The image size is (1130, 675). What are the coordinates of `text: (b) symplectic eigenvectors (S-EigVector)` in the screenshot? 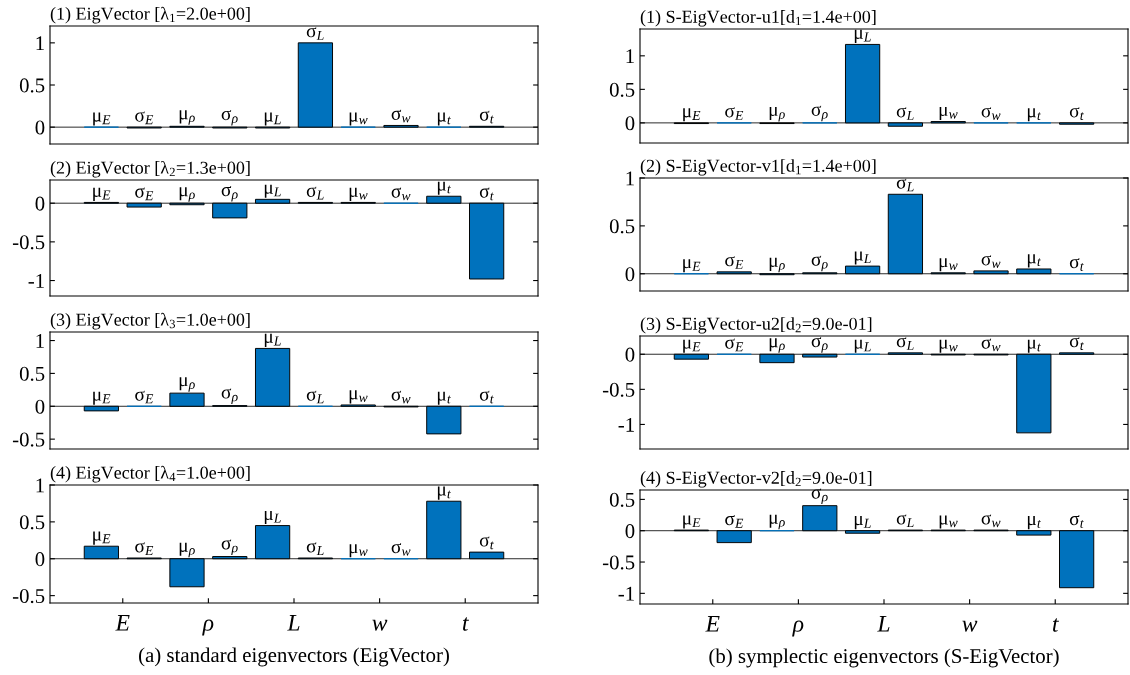 It's located at (884, 658).